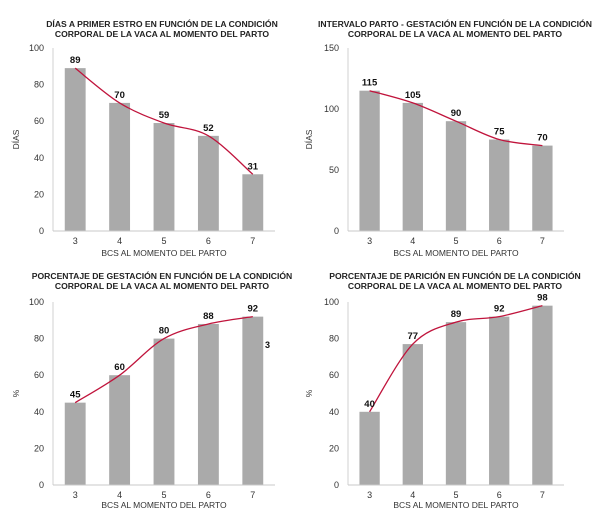 This screenshot has width=600, height=524. What do you see at coordinates (208, 316) in the screenshot?
I see `data-label-6: 88` at bounding box center [208, 316].